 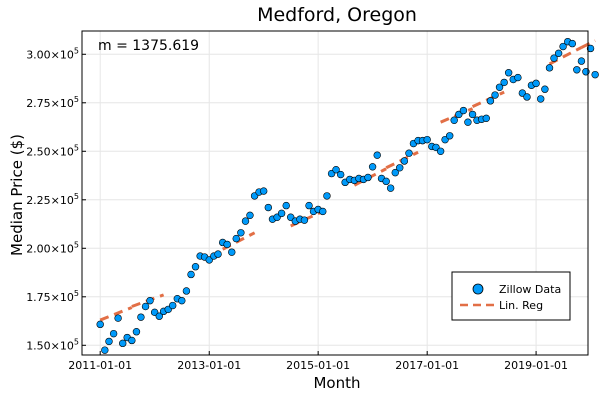 I want to click on y-tick-label: 2.50×105, so click(x=52, y=150).